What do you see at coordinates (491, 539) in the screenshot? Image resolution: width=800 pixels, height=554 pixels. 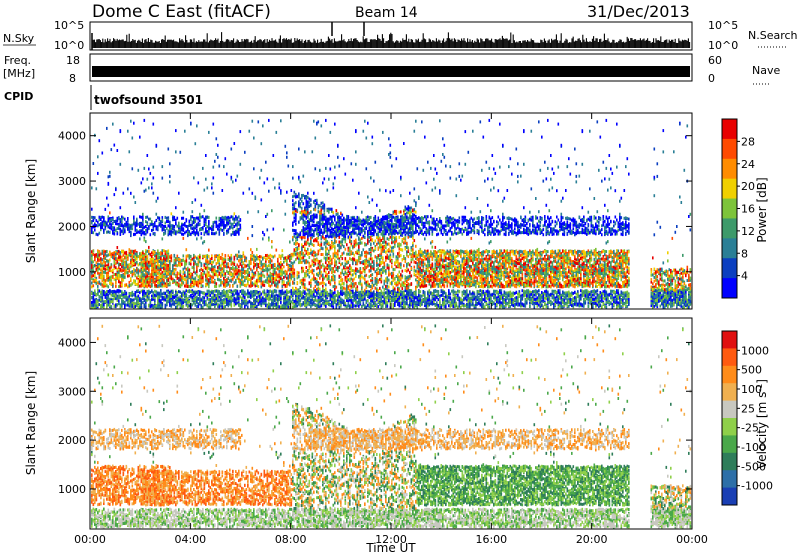 I see `time-tick-label: 16:00` at bounding box center [491, 539].